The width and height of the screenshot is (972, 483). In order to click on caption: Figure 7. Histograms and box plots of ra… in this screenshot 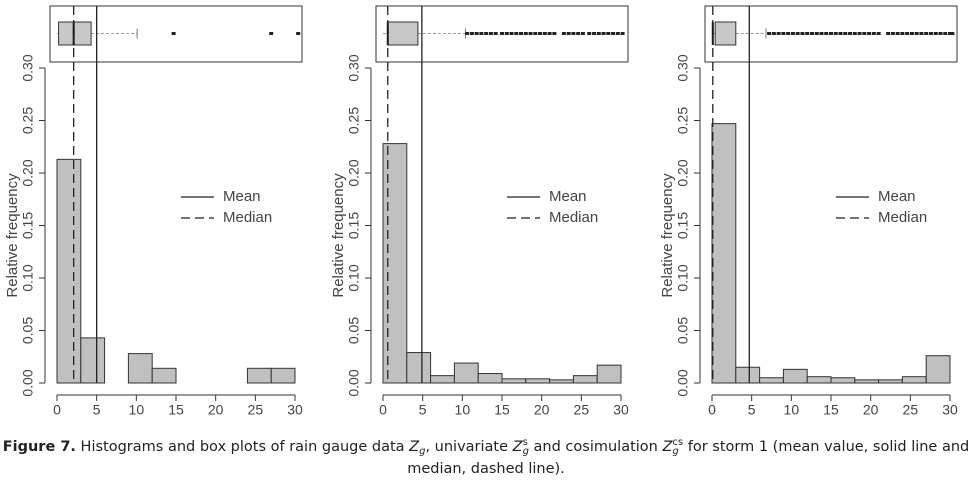, I will do `click(486, 458)`.